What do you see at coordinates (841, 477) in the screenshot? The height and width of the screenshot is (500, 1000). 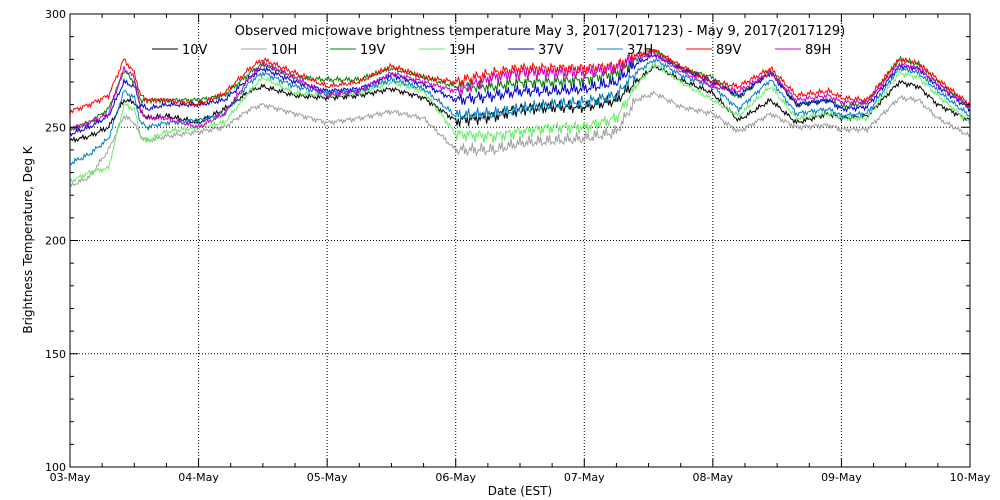 I see `x-tick-label: 09-May` at bounding box center [841, 477].